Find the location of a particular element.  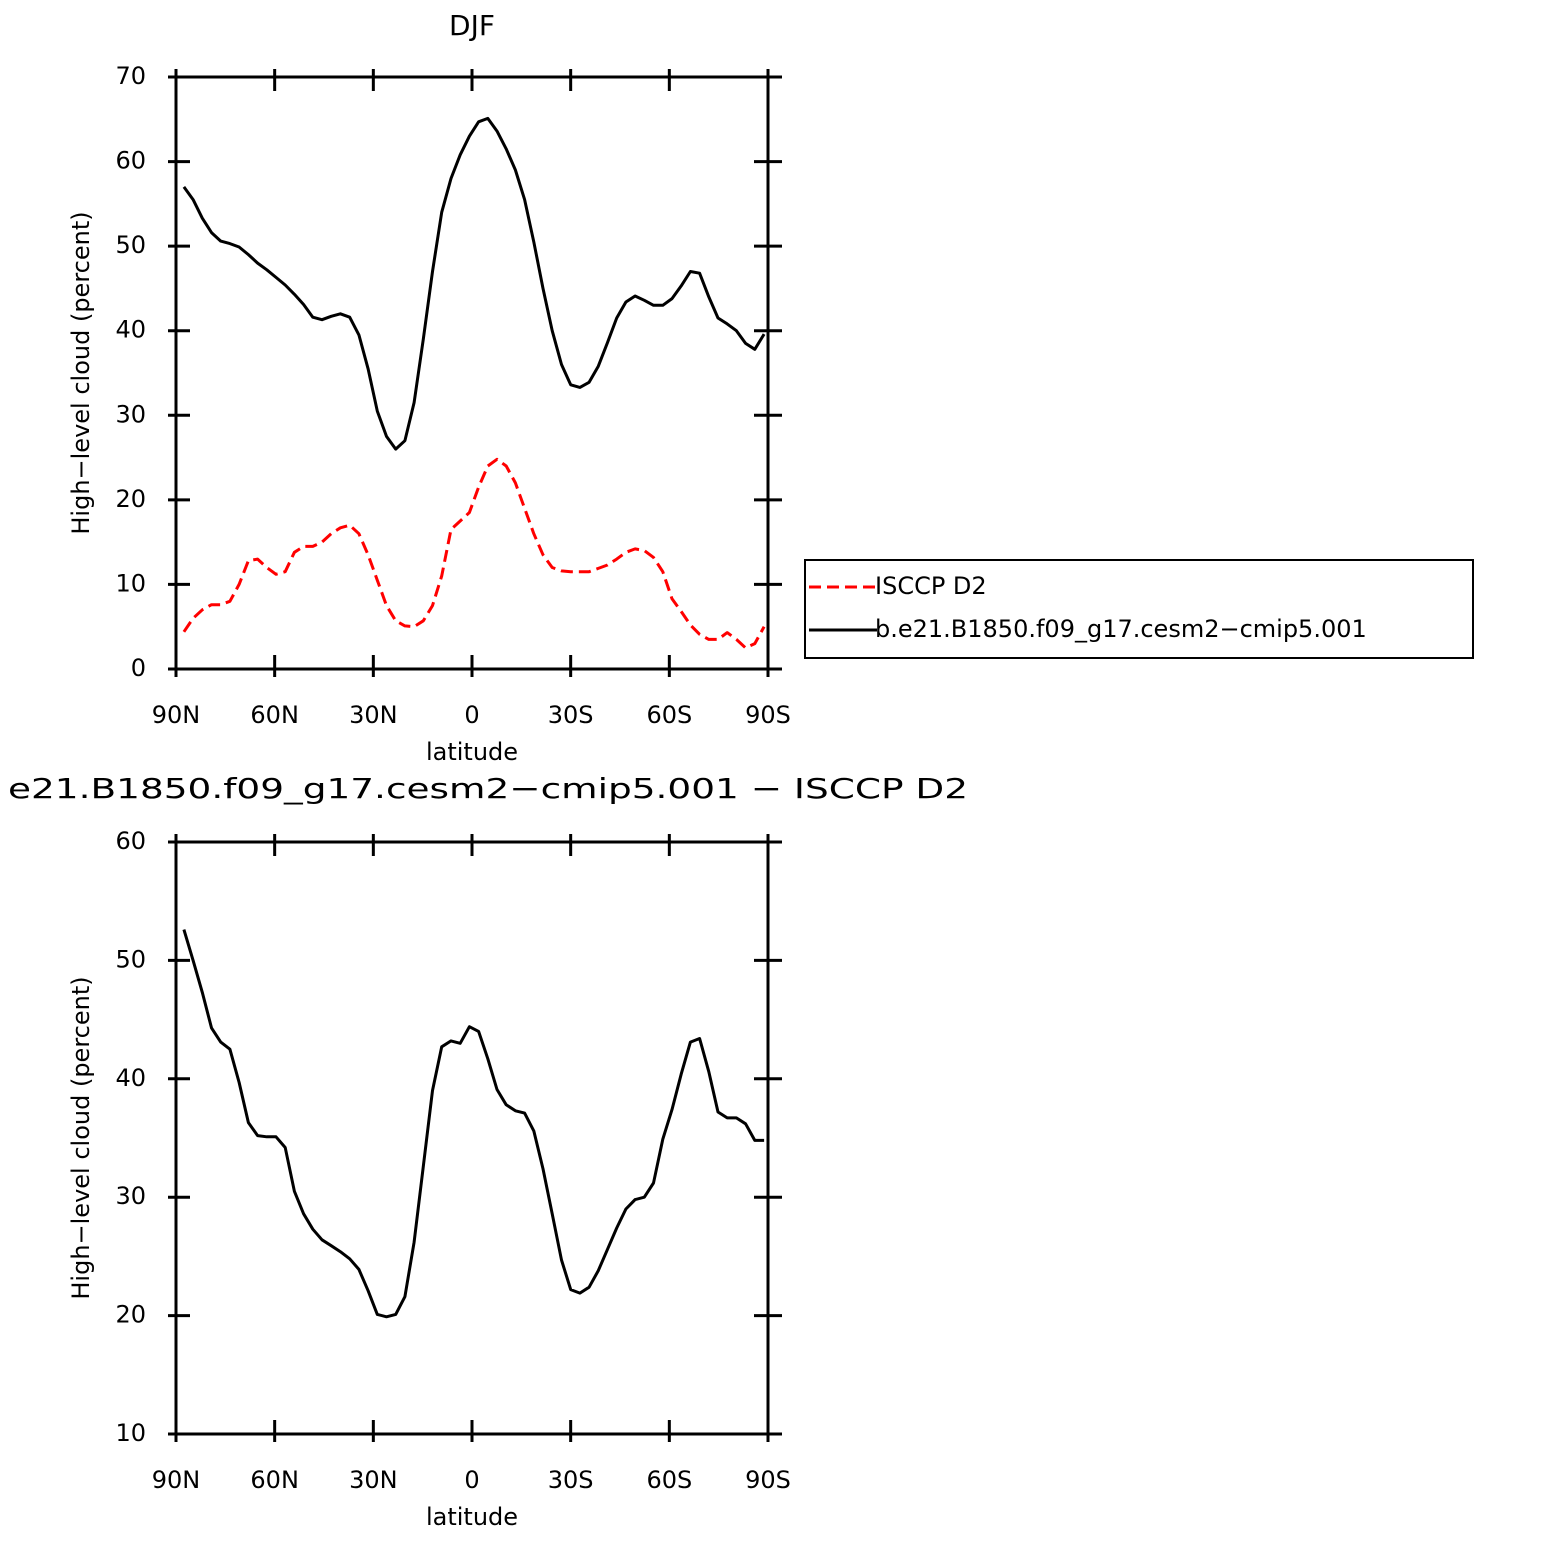

legend-label: b.e21.B1850.f09_g17.cesm2−cmip5.001 is located at coordinates (1121, 629).